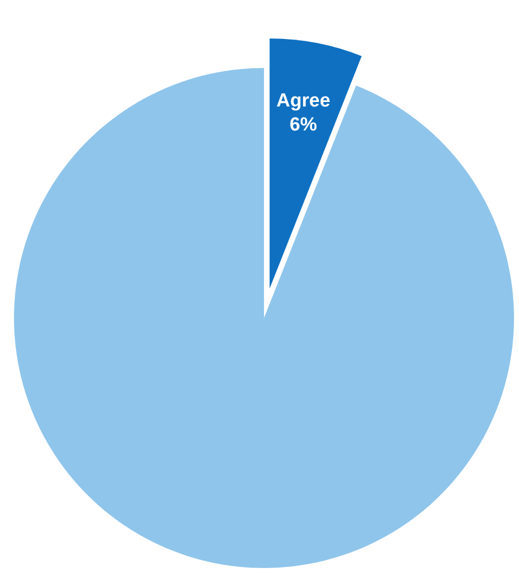  I want to click on data-label: 6%, so click(304, 125).